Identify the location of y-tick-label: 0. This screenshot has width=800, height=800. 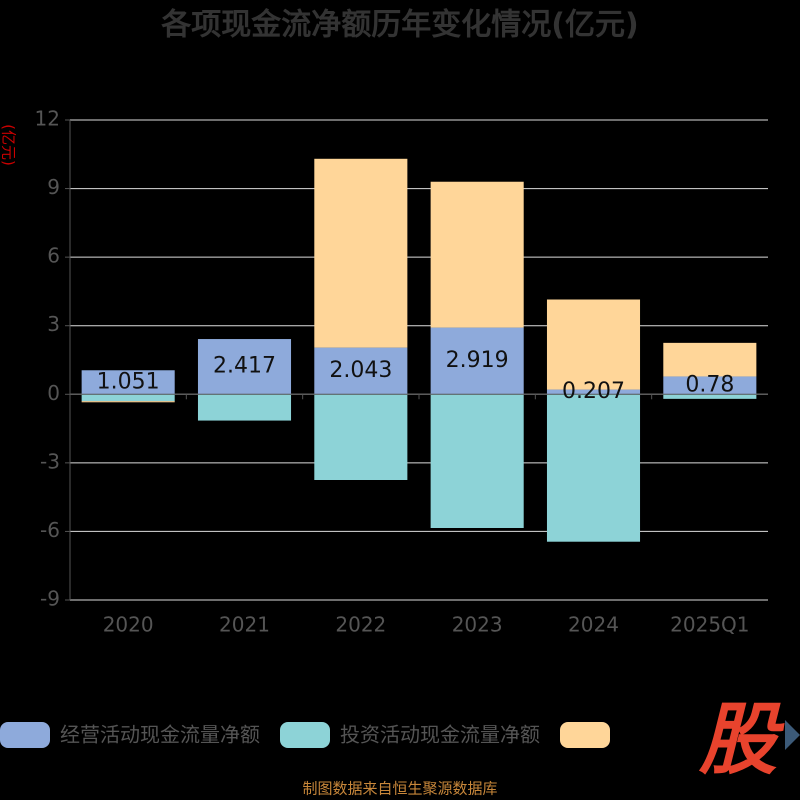
(53, 393).